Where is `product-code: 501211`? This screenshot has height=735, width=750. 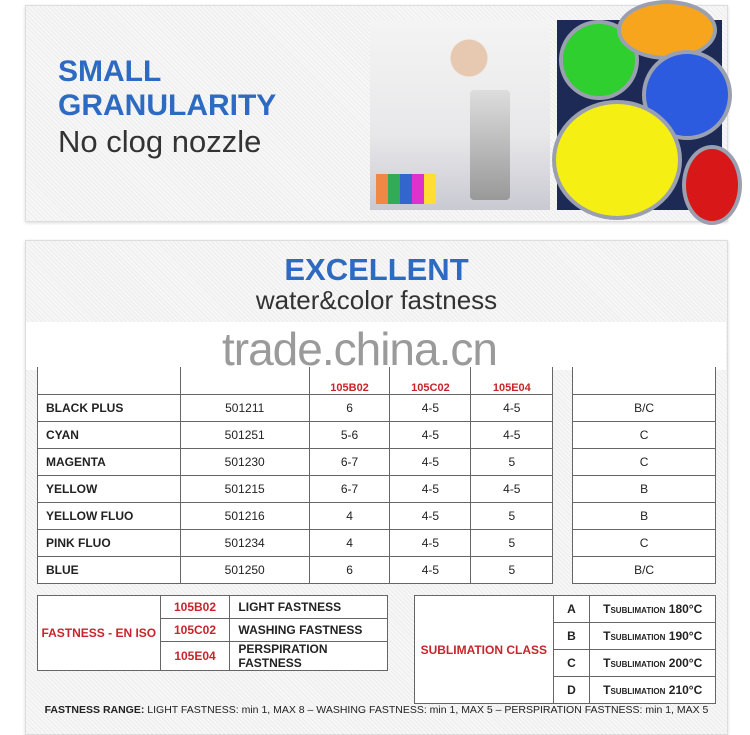 product-code: 501211 is located at coordinates (244, 407).